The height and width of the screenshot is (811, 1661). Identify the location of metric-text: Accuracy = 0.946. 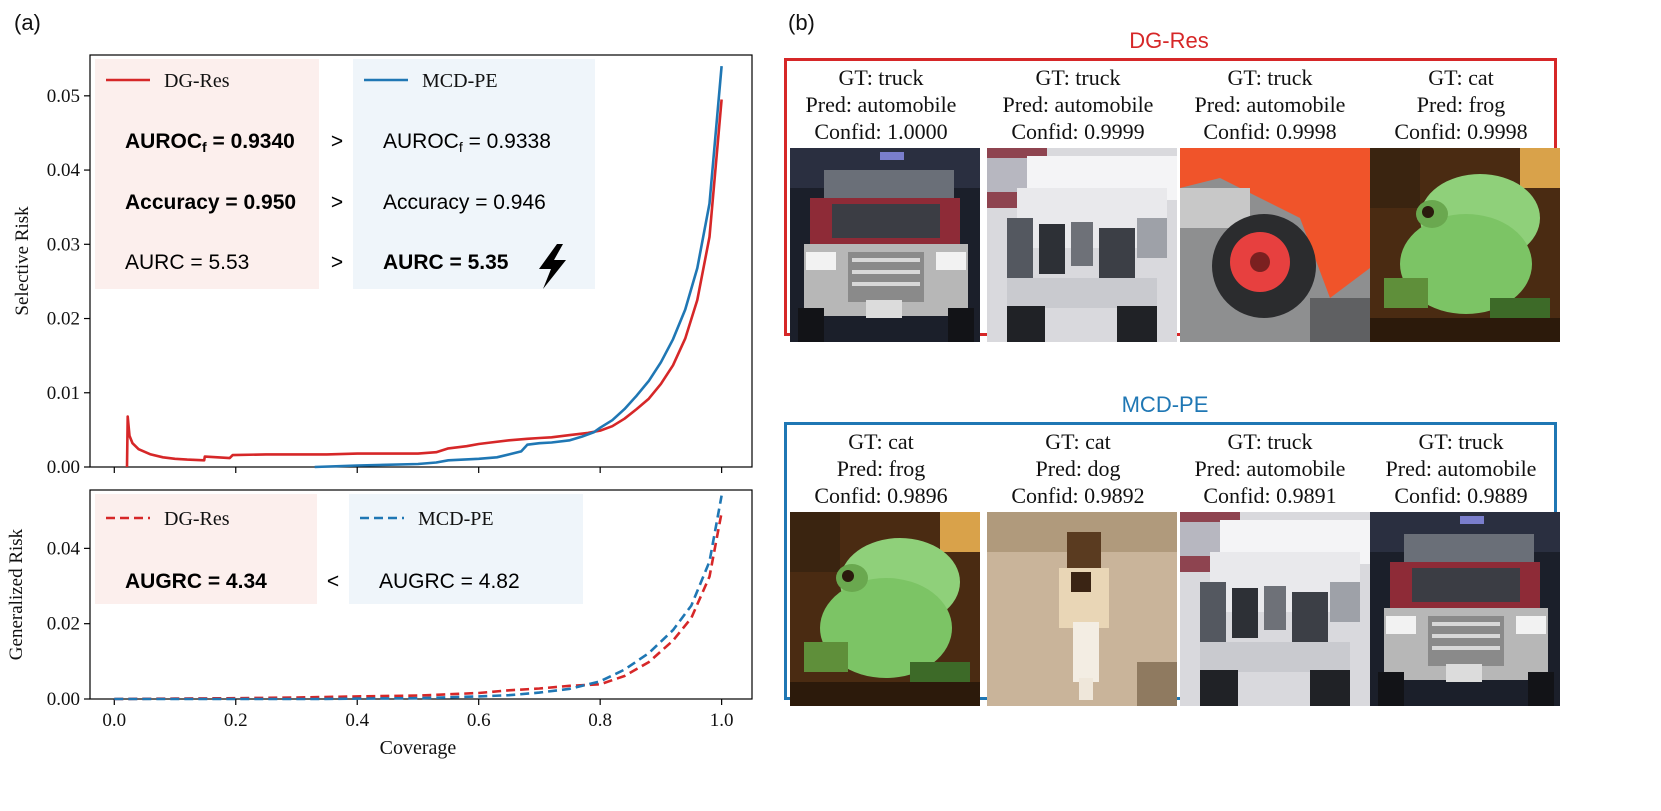
(464, 202).